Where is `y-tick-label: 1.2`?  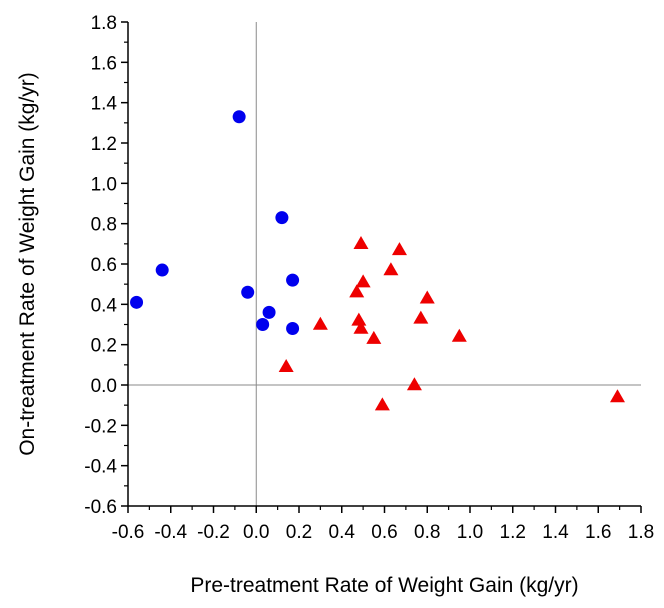 y-tick-label: 1.2 is located at coordinates (104, 144).